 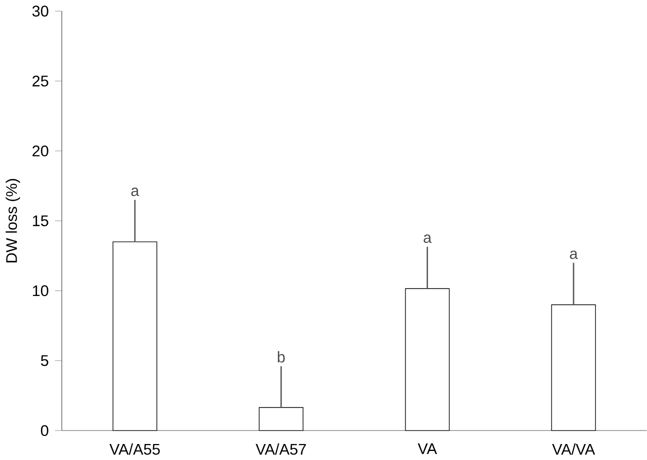 I want to click on y-tick-label: 10, so click(x=40, y=290).